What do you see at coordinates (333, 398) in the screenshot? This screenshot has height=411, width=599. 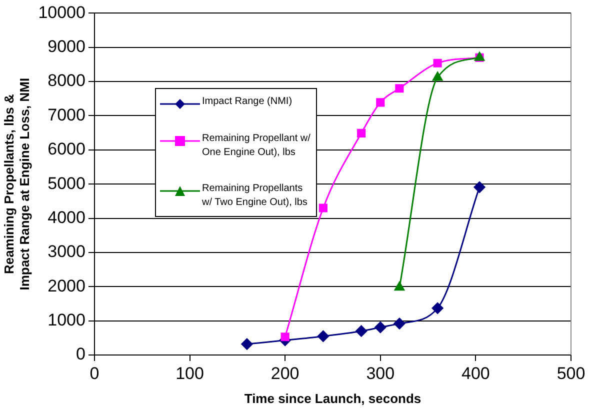 I see `x-axis-title: Time since Launch, seconds` at bounding box center [333, 398].